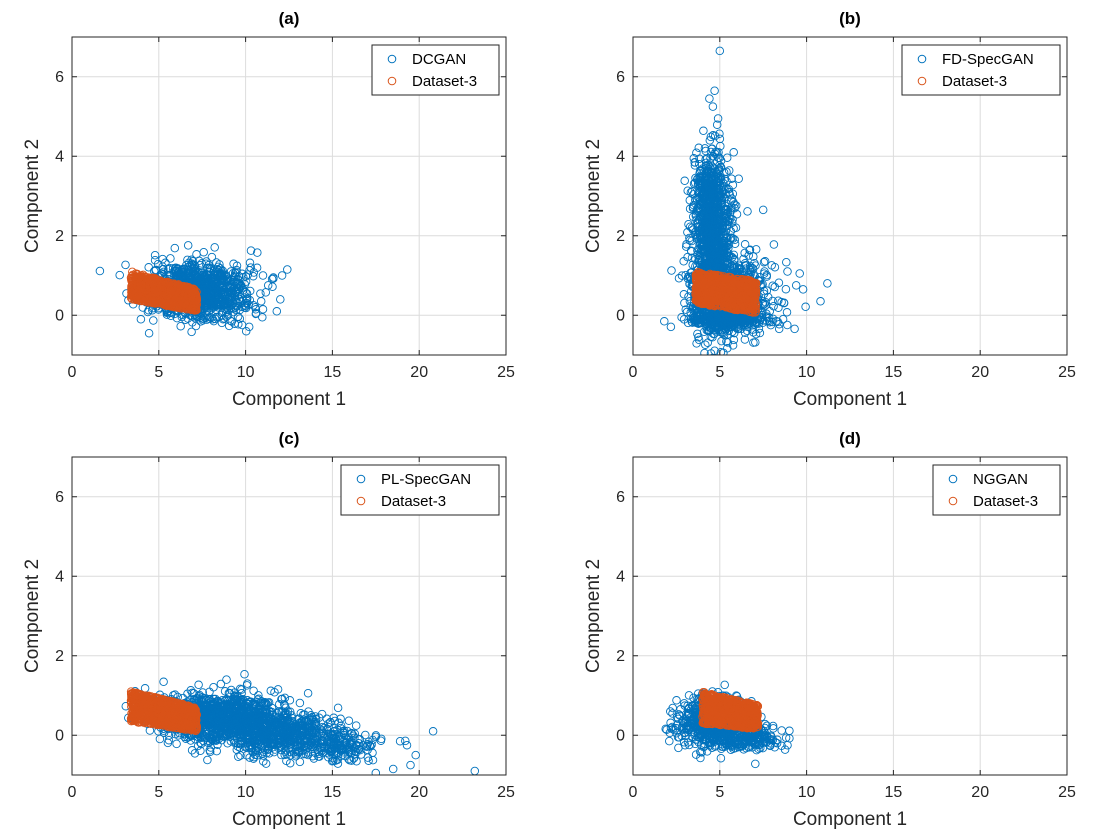 The width and height of the screenshot is (1120, 840). I want to click on x-tick-label: 0, so click(72, 372).